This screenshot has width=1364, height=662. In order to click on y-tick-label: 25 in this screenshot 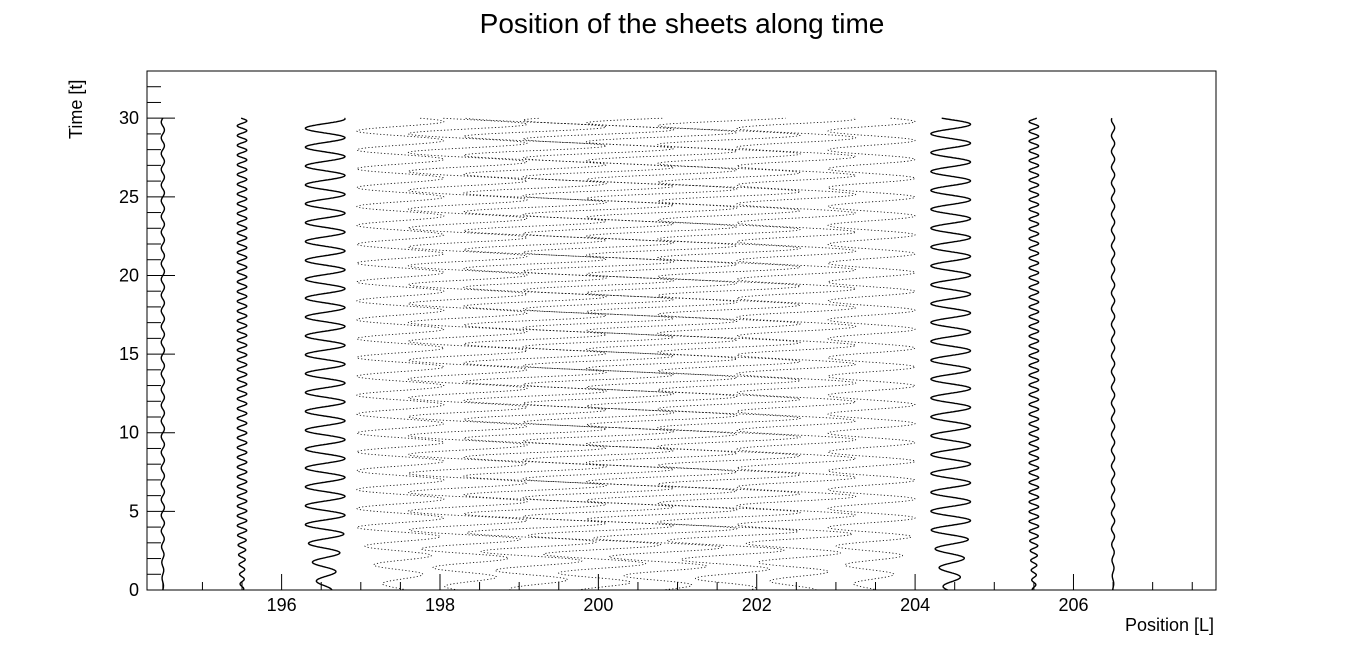, I will do `click(129, 197)`.